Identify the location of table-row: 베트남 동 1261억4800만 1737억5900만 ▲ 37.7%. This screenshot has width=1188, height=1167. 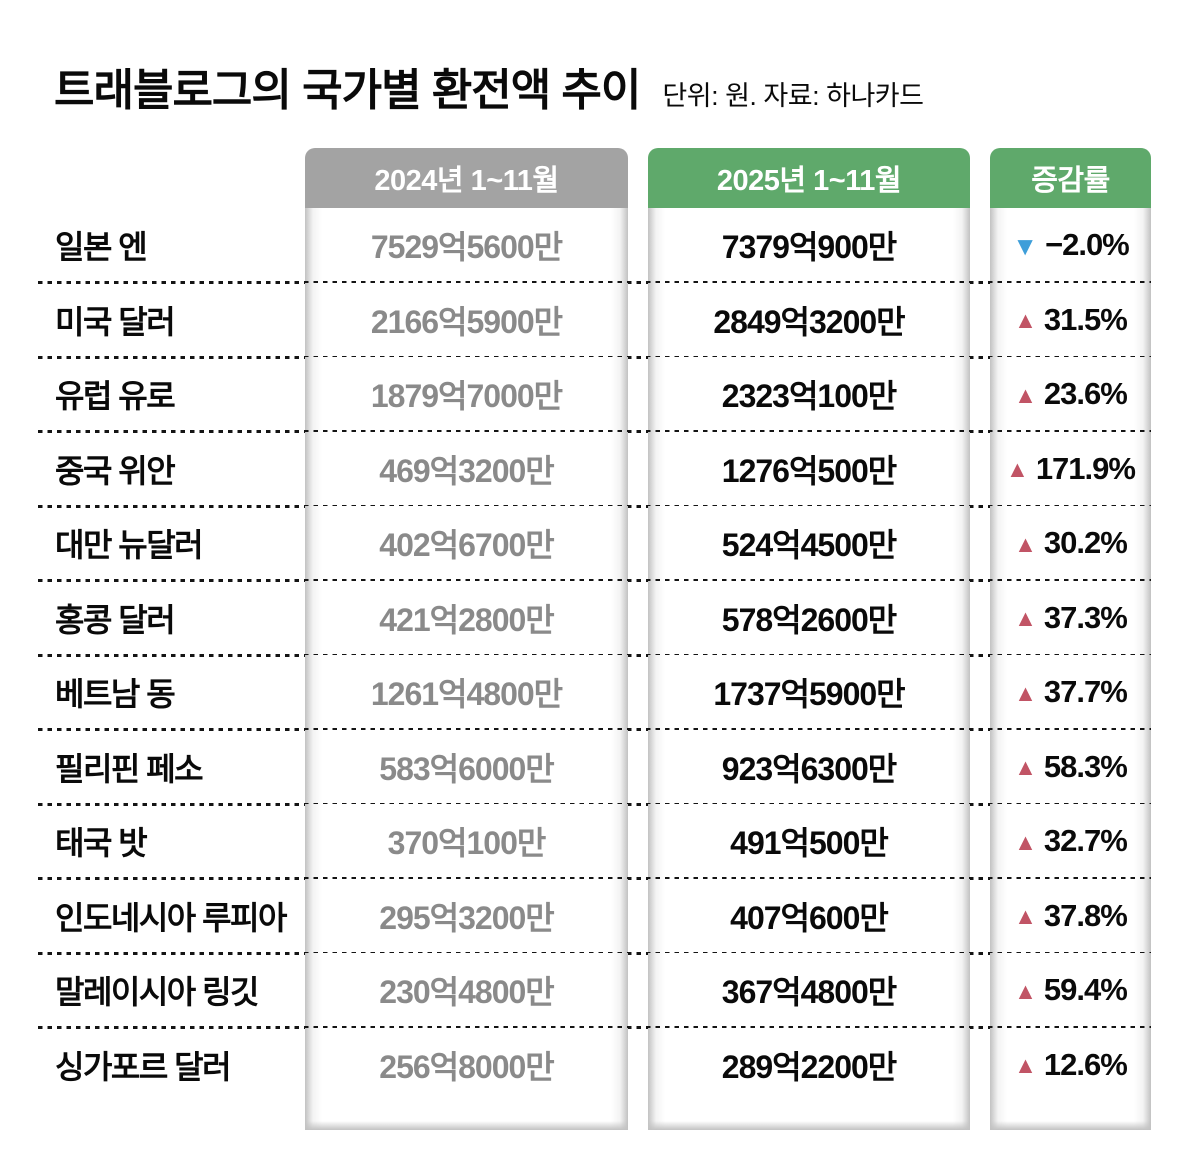
(594, 693).